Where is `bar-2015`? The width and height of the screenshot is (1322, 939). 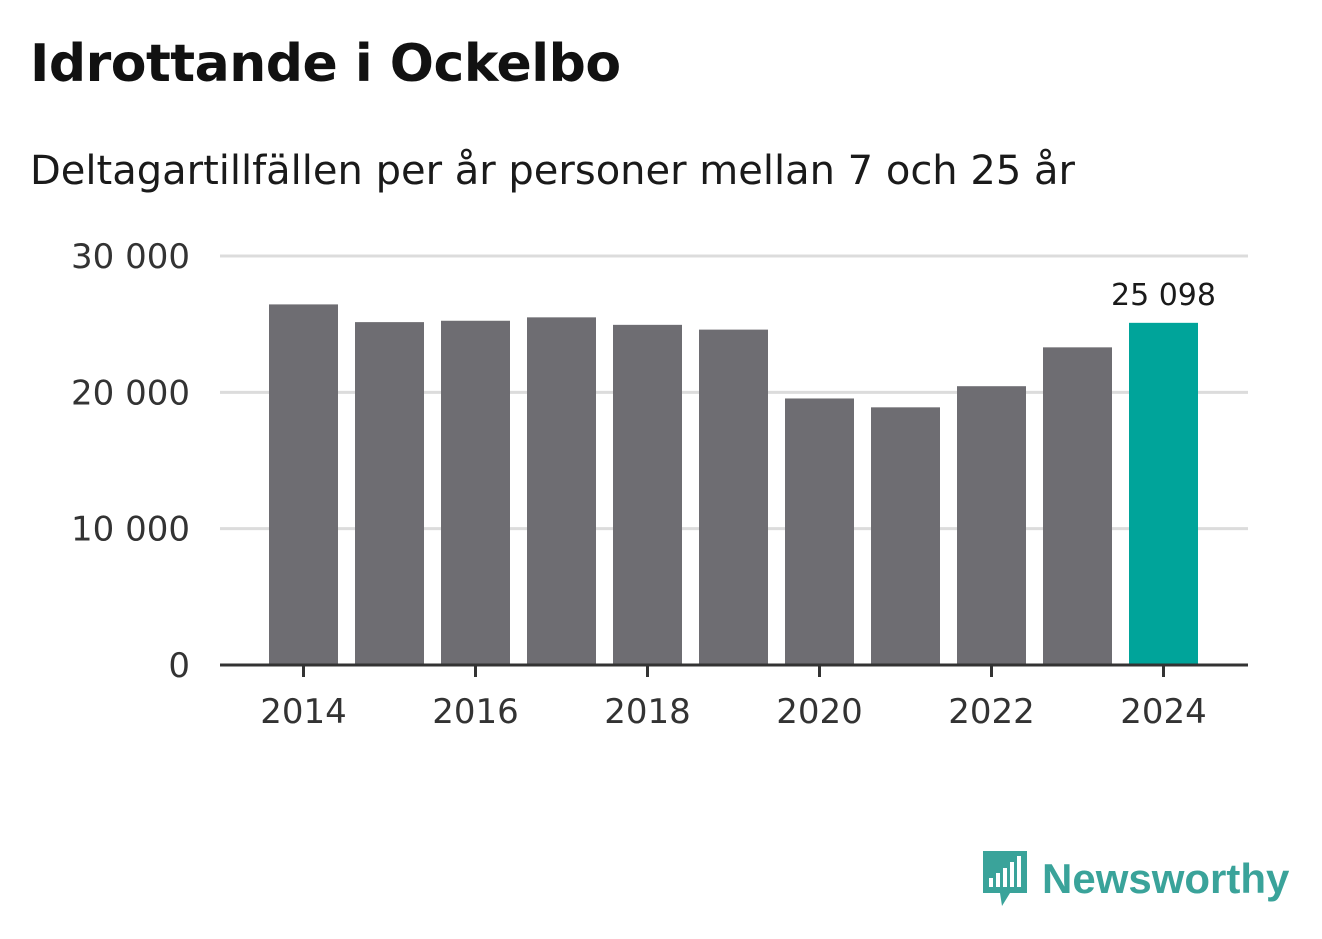 bar-2015 is located at coordinates (389, 493).